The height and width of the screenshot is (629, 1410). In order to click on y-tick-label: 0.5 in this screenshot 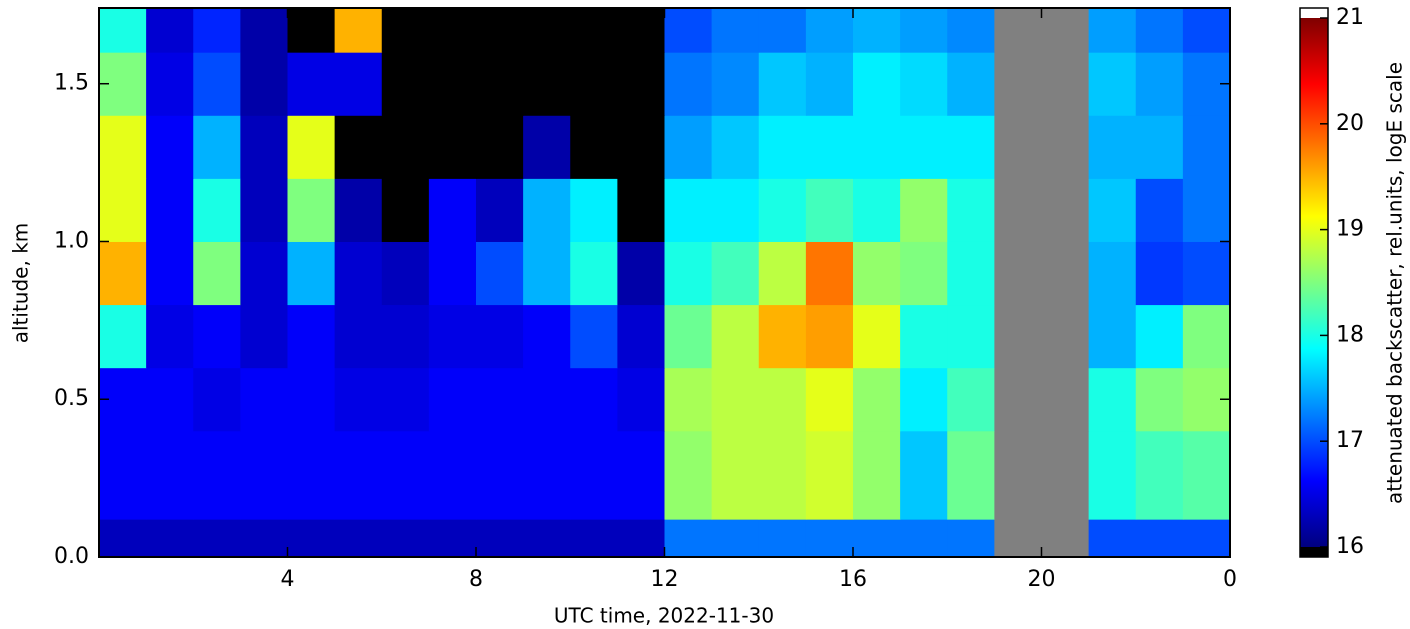, I will do `click(71, 398)`.